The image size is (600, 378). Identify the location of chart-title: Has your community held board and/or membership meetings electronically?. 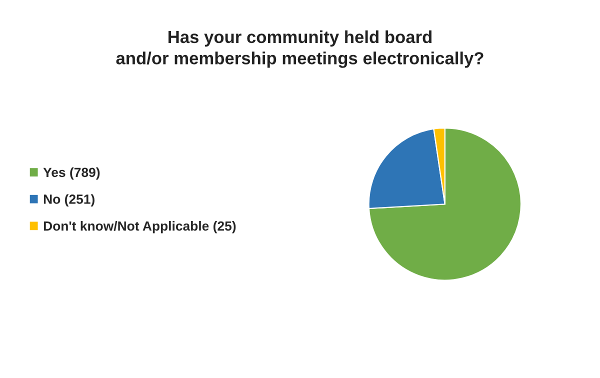
(300, 49).